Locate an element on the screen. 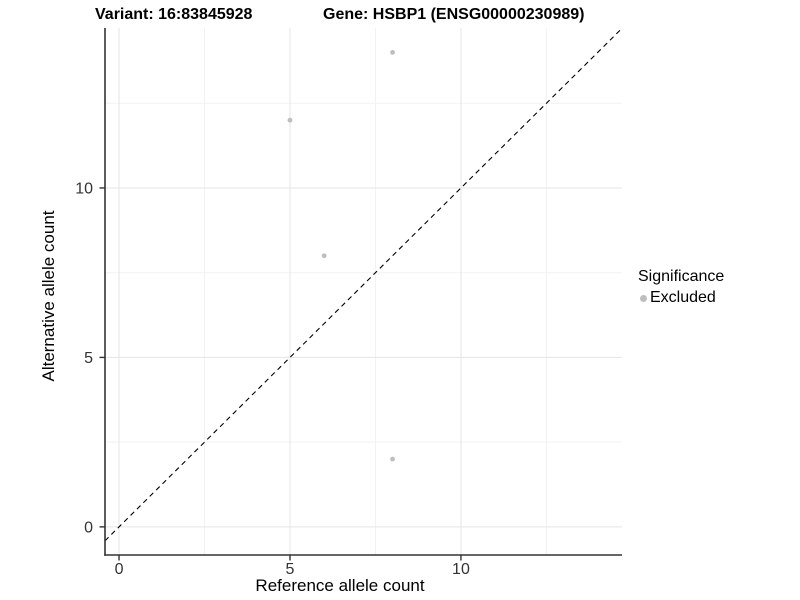 This screenshot has width=800, height=600. legend-point-icon is located at coordinates (643, 298).